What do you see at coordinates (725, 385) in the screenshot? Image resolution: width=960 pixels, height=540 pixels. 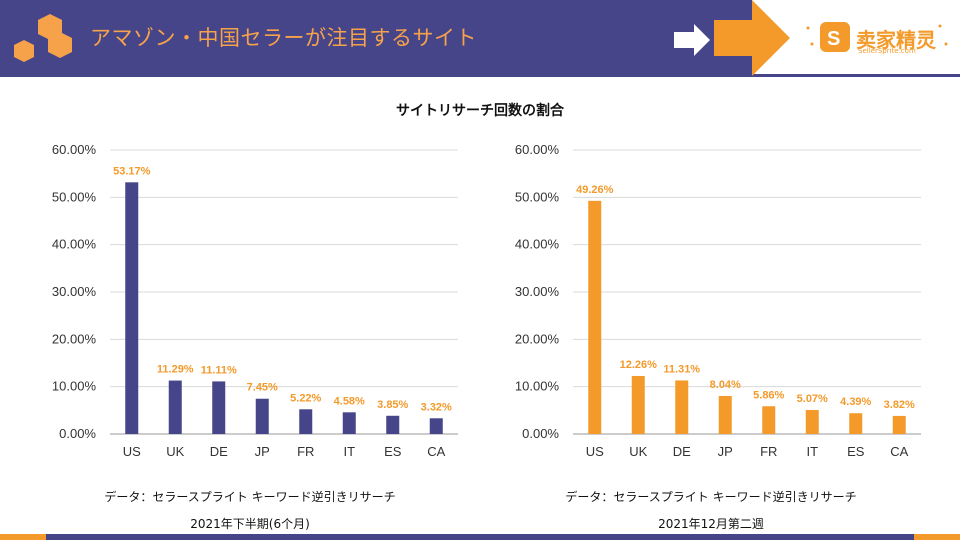 I see `data-label: 8.04%` at bounding box center [725, 385].